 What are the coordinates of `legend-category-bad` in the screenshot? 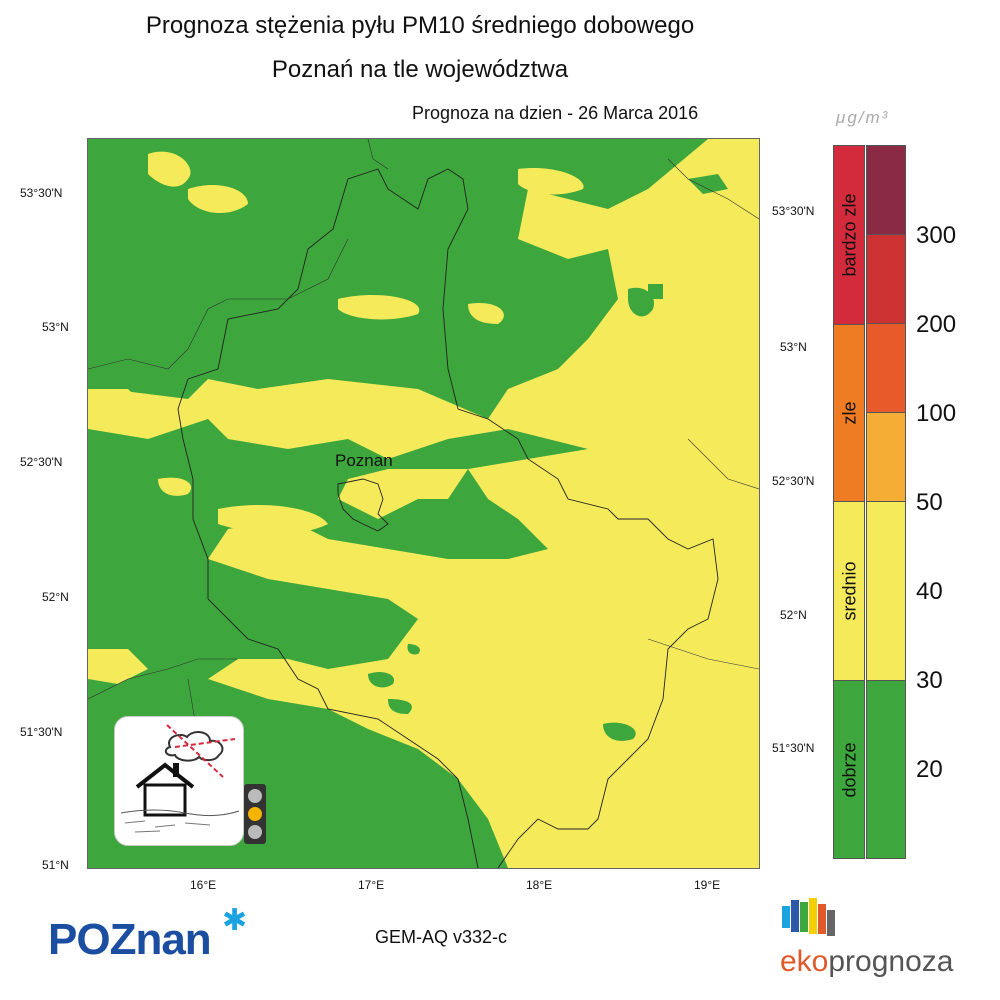 It's located at (849, 413).